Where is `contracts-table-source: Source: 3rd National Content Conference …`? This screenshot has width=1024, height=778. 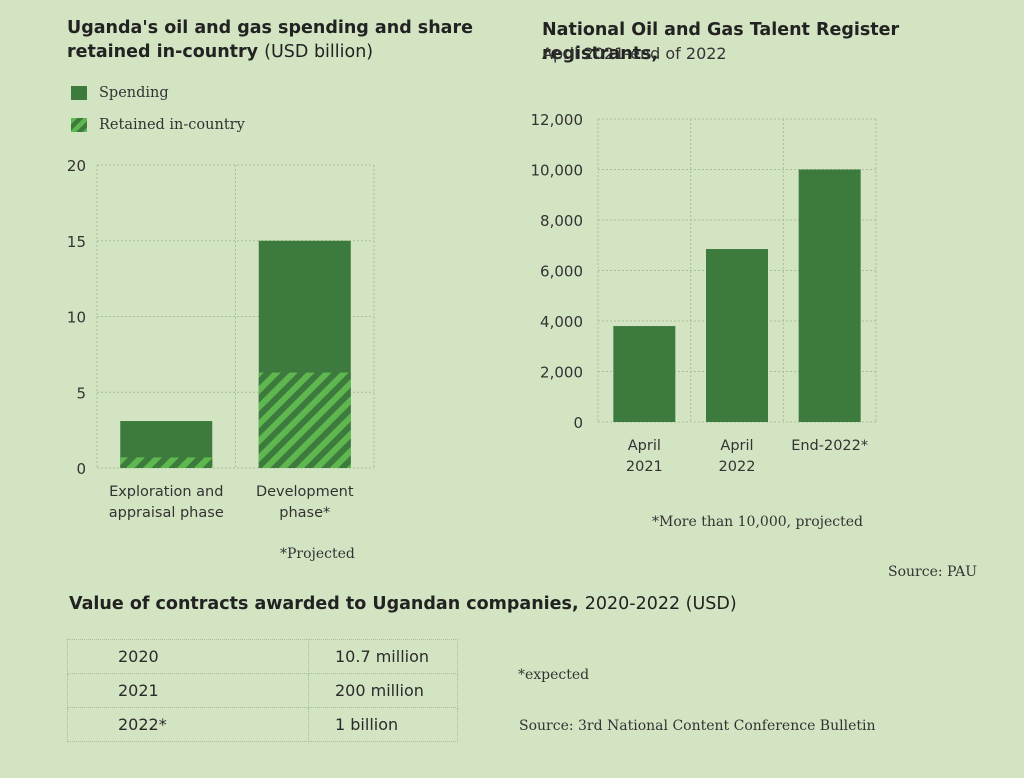 contracts-table-source: Source: 3rd National Content Conference … is located at coordinates (697, 726).